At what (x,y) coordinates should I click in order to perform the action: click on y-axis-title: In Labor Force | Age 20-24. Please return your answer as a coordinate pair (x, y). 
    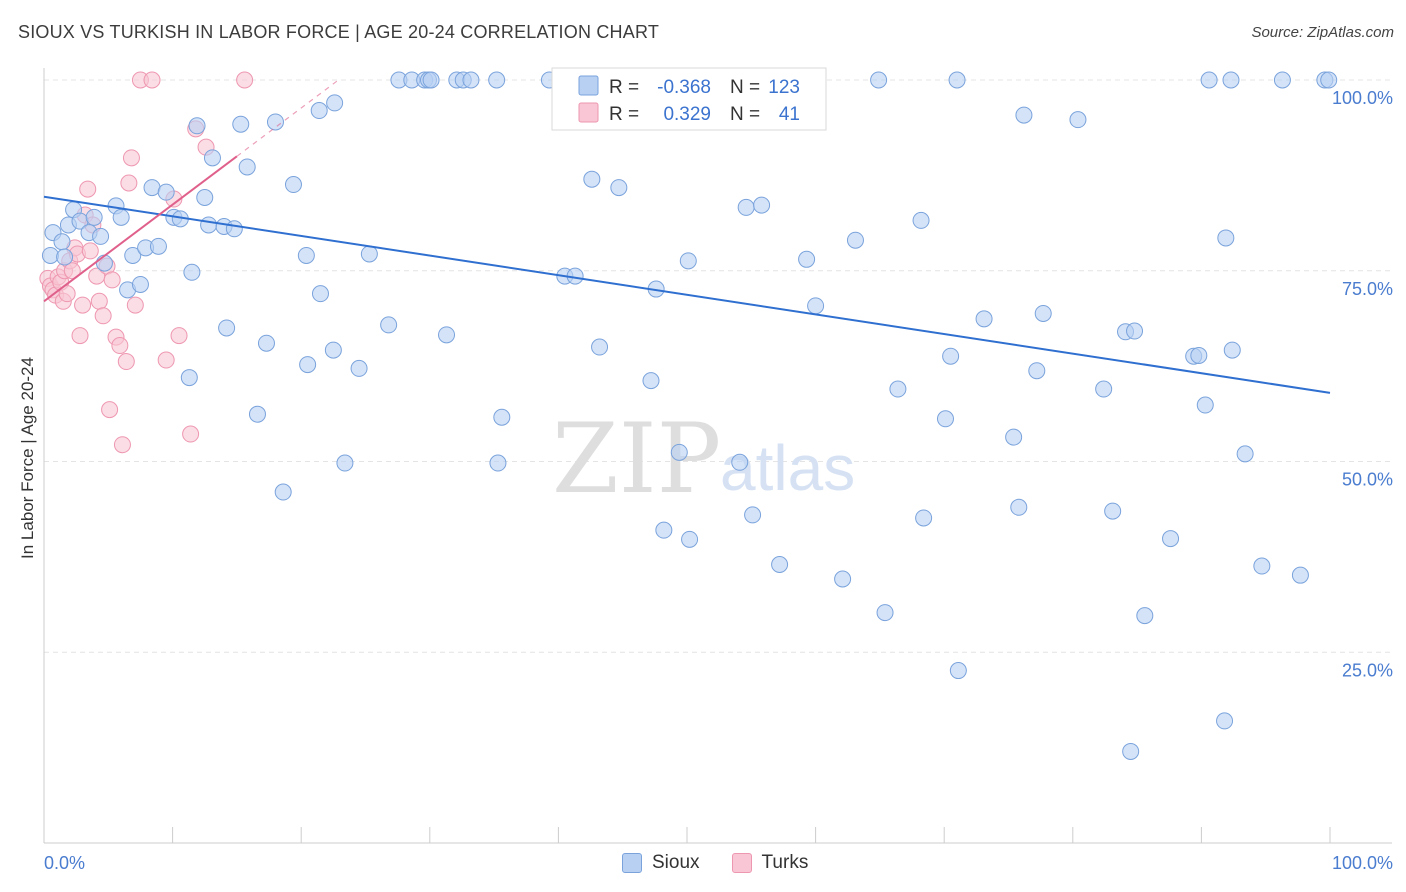
    Looking at the image, I should click on (27, 458).